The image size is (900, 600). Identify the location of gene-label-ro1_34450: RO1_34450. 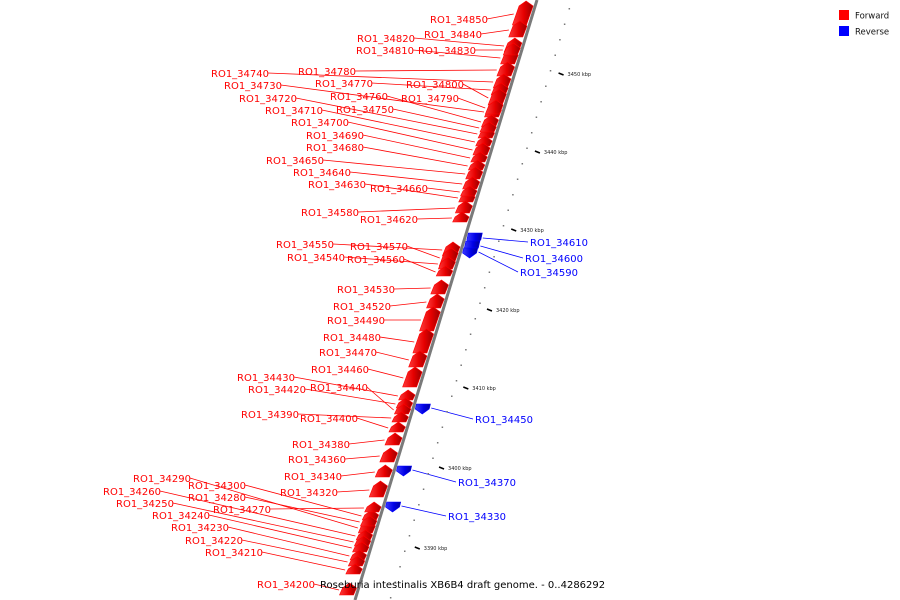
(504, 420).